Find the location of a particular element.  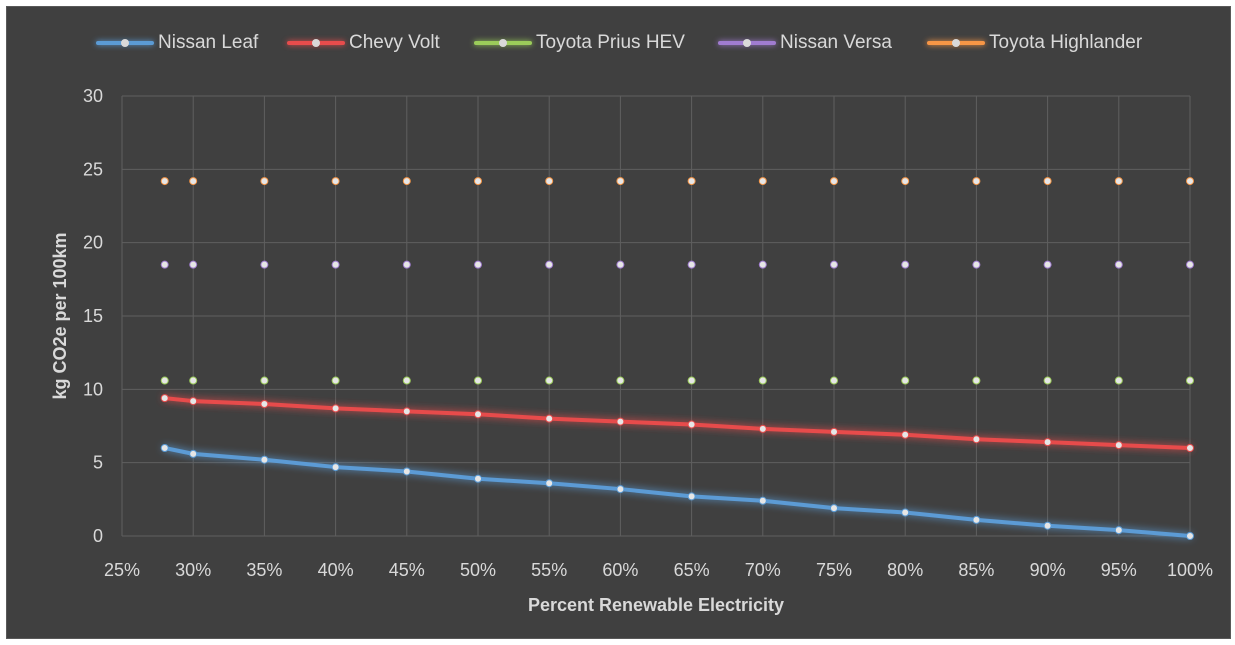

y-axis-title: kg CO2e per 100km is located at coordinates (60, 315).